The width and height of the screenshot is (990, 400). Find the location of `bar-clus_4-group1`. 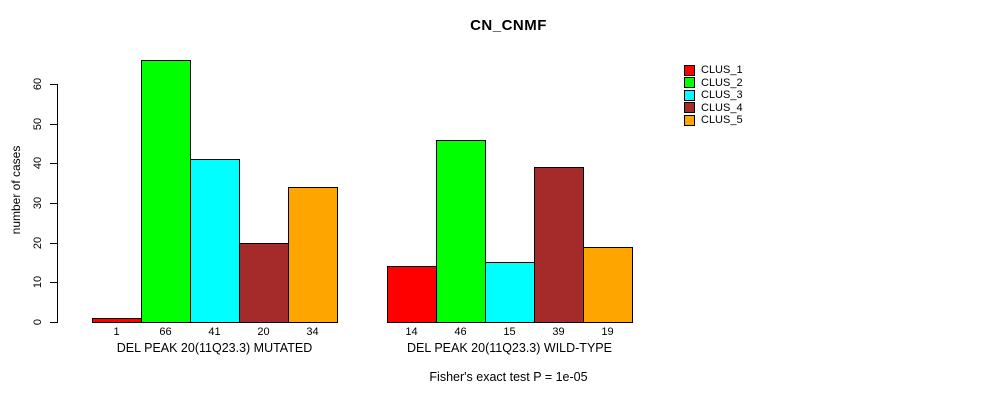

bar-clus_4-group1 is located at coordinates (264, 283).